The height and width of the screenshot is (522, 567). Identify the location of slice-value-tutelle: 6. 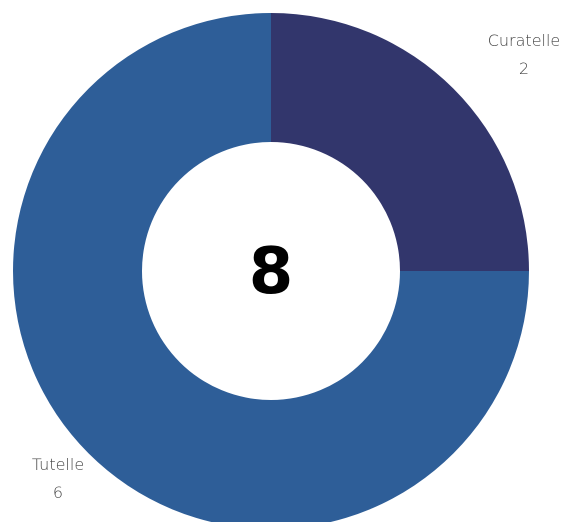
(58, 492).